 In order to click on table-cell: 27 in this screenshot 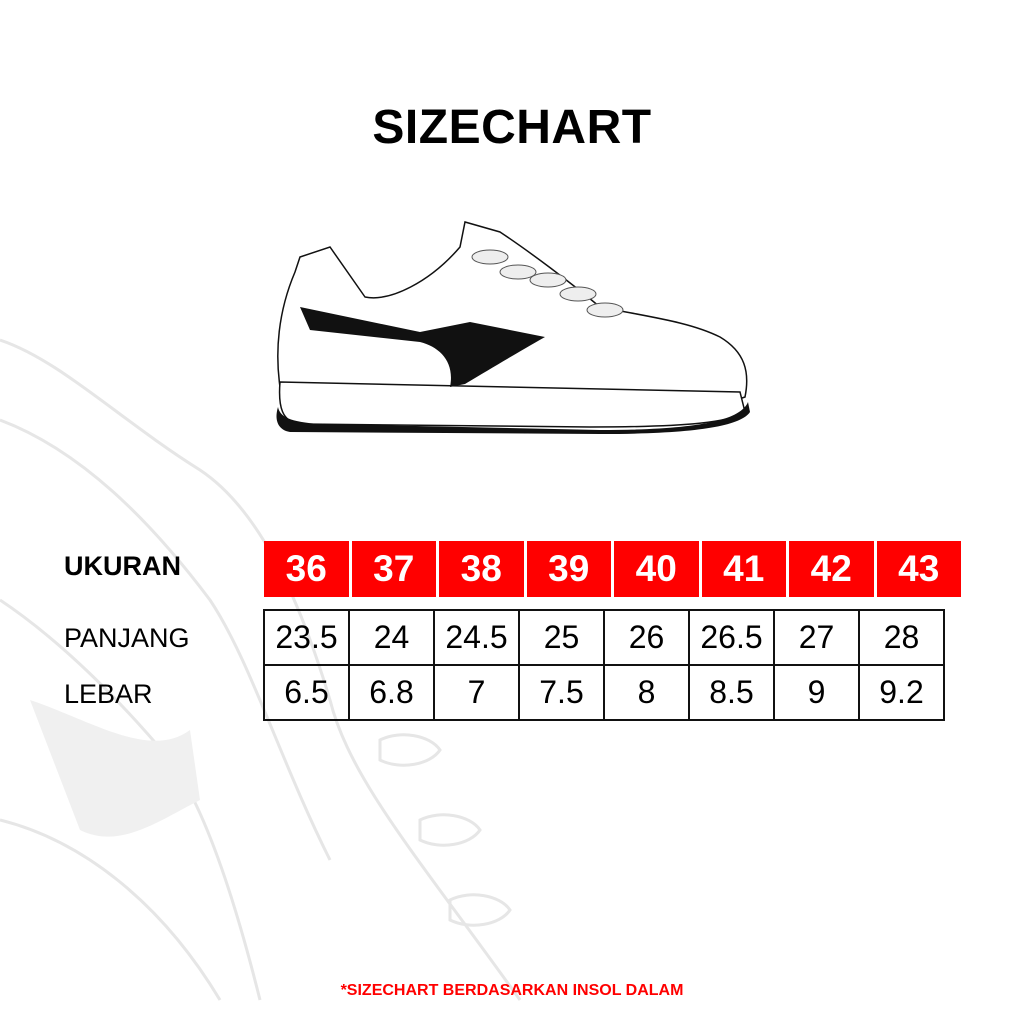, I will do `click(816, 637)`.